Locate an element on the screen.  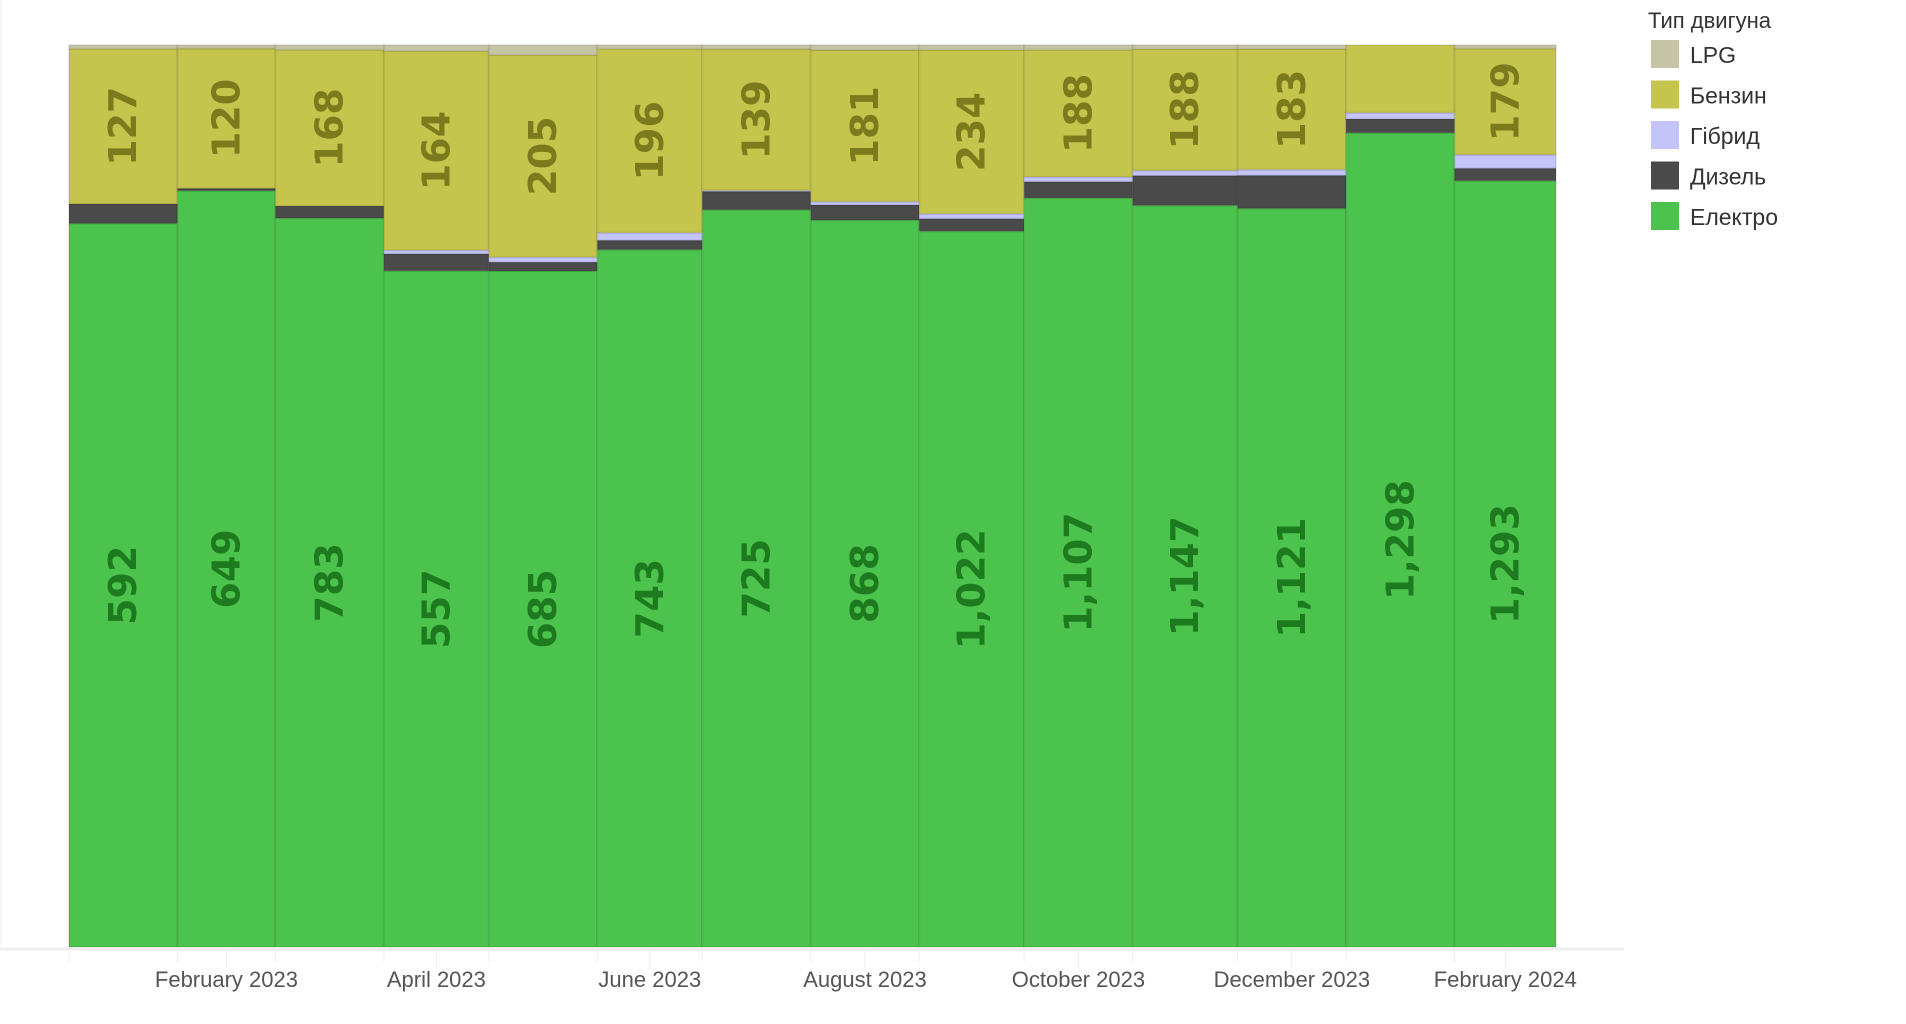
data-label-2024-02-0: 1,293 is located at coordinates (1505, 564).